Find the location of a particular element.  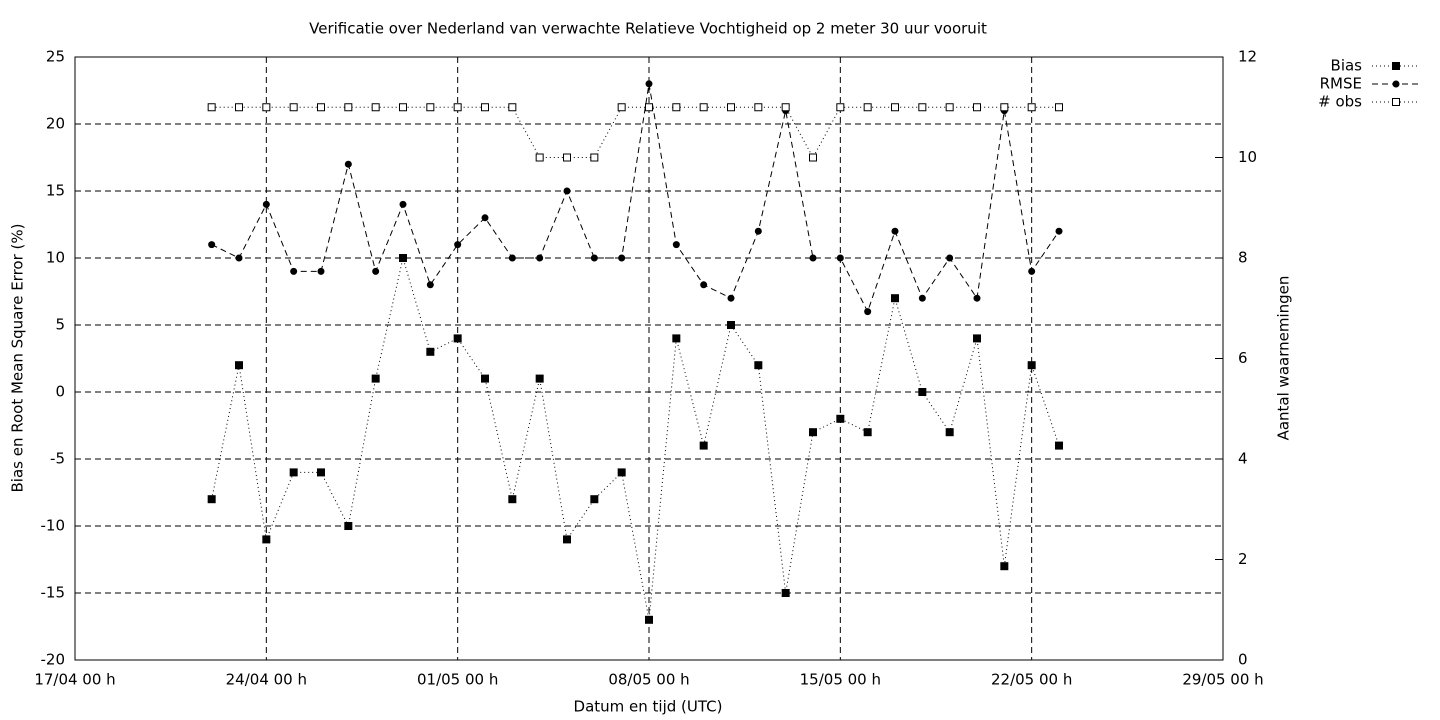

y2-axis-label: Aantal waarnemingen is located at coordinates (1284, 358).